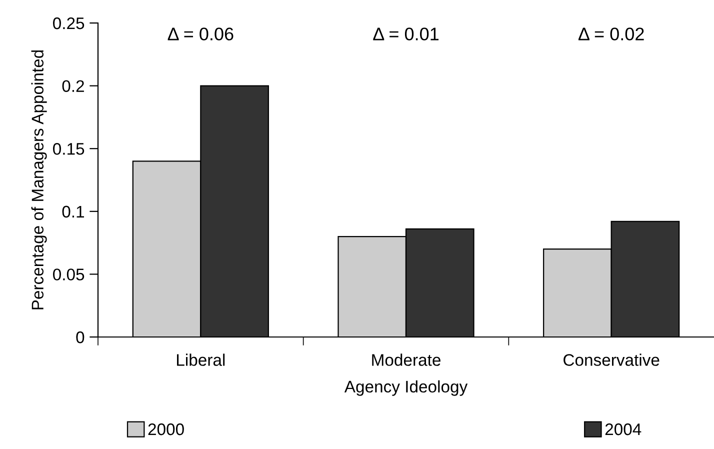 This screenshot has width=714, height=449. What do you see at coordinates (166, 429) in the screenshot?
I see `legend-label: 2000` at bounding box center [166, 429].